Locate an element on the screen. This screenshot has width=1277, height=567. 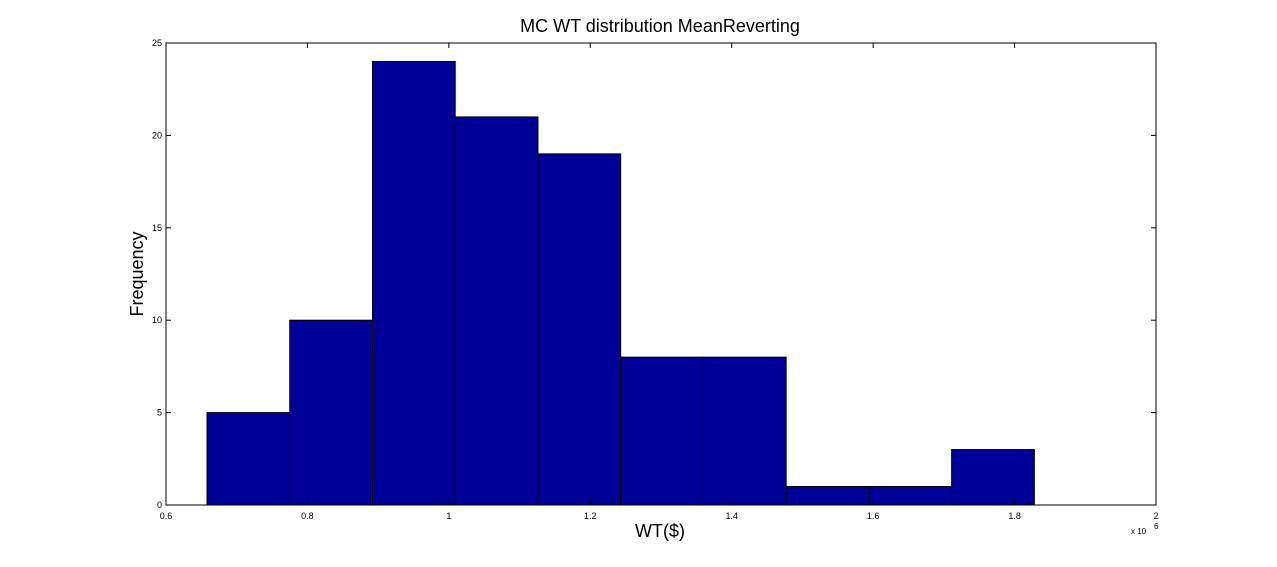
x-tick-label: 1.8 is located at coordinates (1014, 516).